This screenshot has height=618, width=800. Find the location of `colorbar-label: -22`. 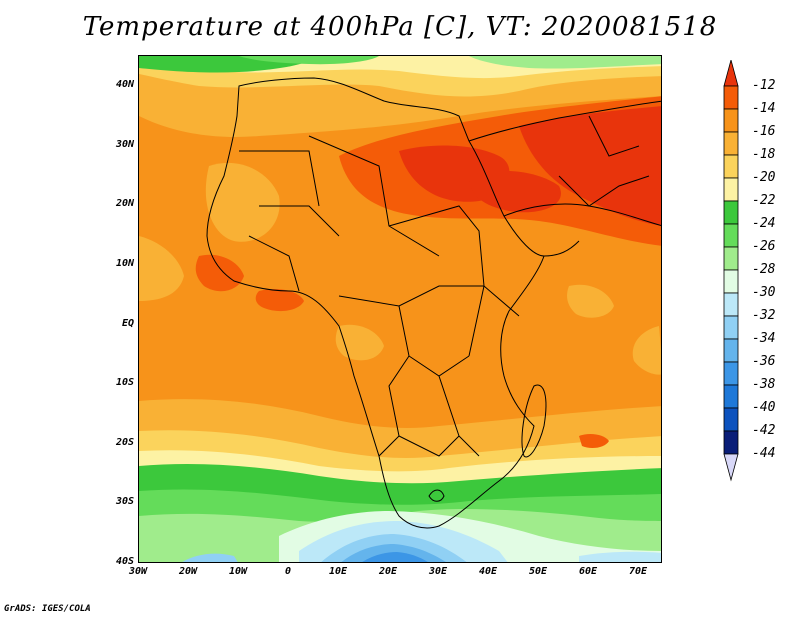

colorbar-label: -22 is located at coordinates (764, 200).